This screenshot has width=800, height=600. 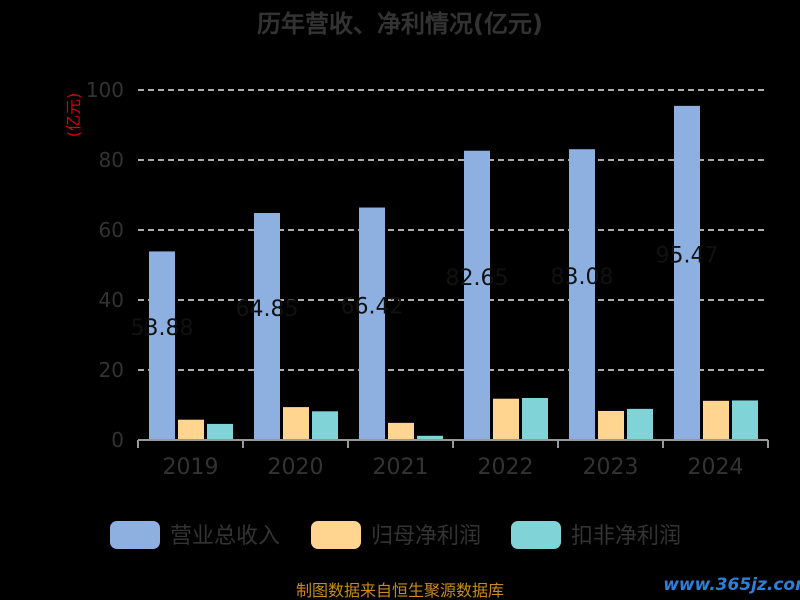 I want to click on data-label: 95.47, so click(x=687, y=255).